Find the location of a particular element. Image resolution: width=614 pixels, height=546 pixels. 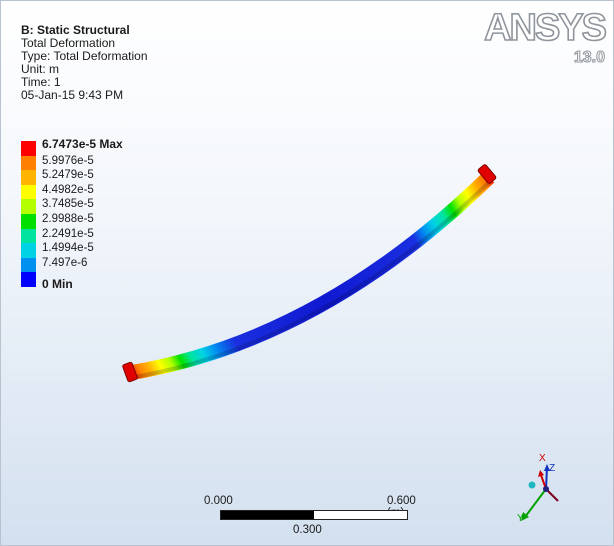

logo-brand: ANSYS is located at coordinates (545, 28).